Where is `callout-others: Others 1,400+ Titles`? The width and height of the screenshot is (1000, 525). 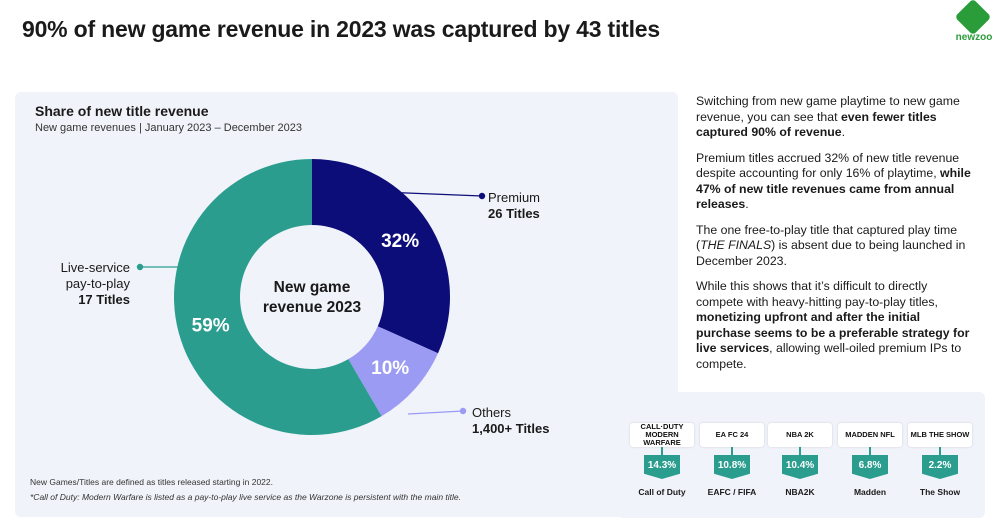
callout-others: Others 1,400+ Titles is located at coordinates (510, 421).